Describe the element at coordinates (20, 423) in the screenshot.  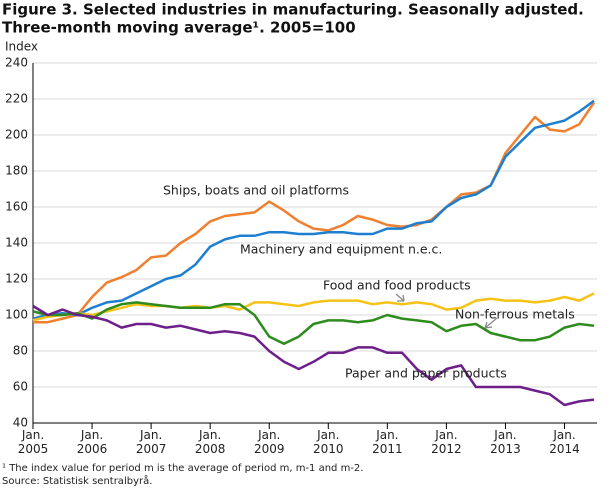
I see `y-tick-label: 40` at that location.